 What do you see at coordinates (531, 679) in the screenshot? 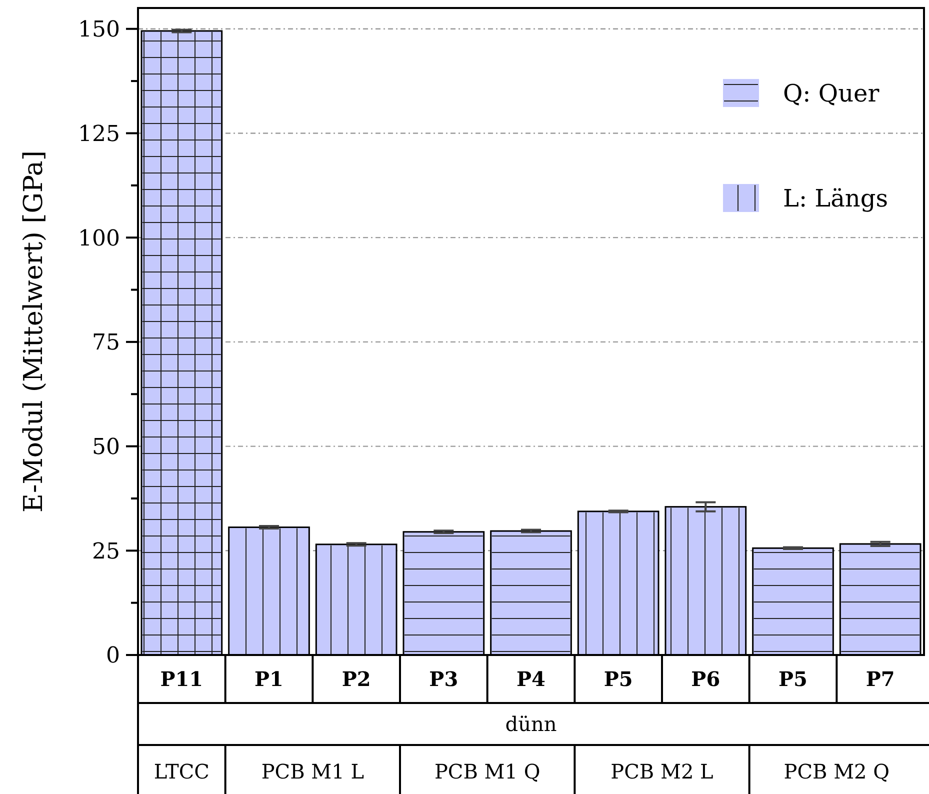
I see `x-tick-label: P4` at bounding box center [531, 679].